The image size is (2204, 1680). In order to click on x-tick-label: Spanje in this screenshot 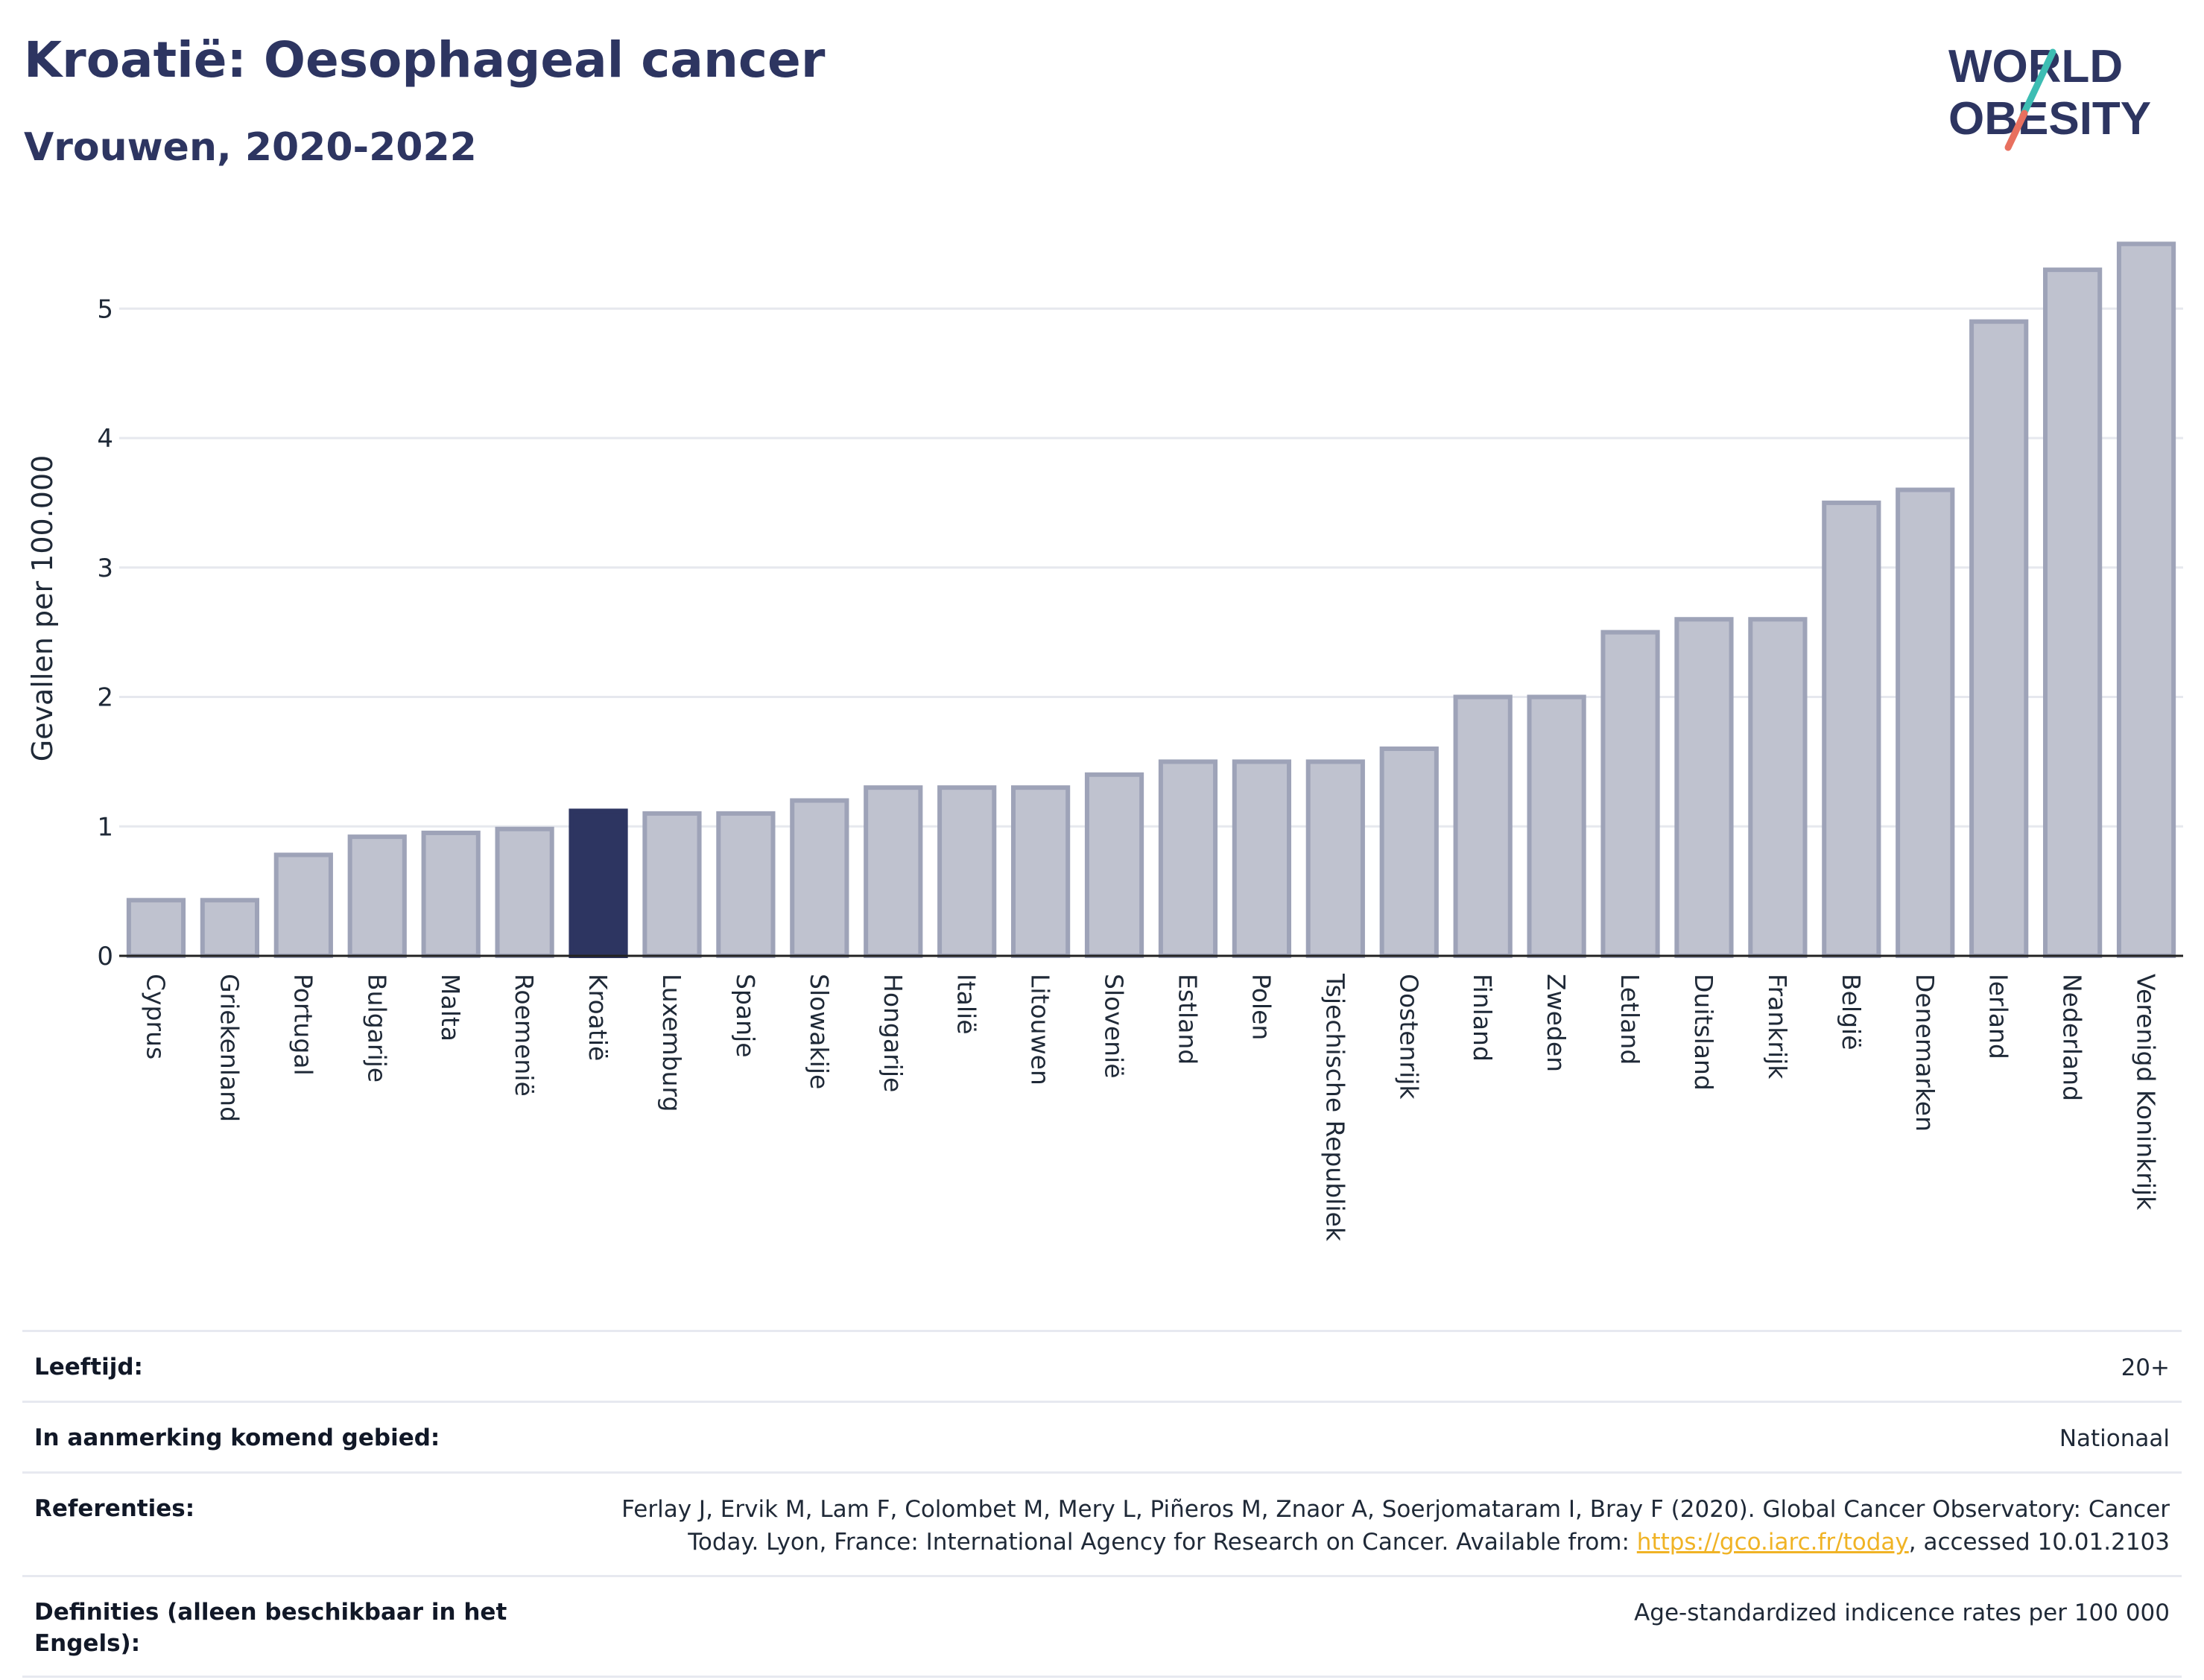, I will do `click(745, 1016)`.